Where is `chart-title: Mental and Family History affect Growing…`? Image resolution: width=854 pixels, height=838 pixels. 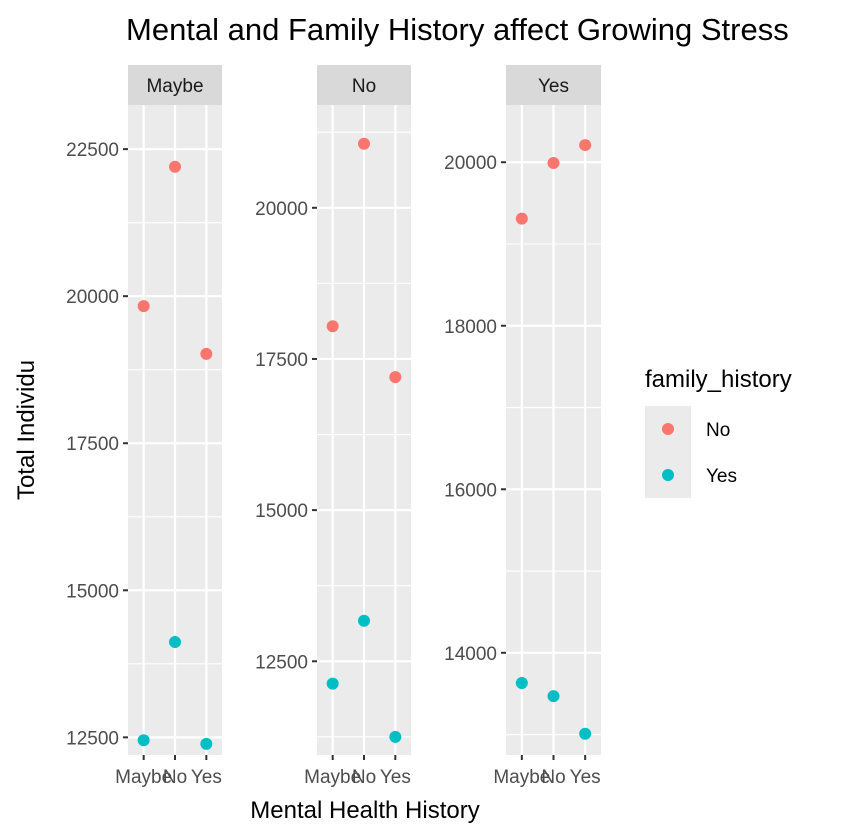
chart-title: Mental and Family History affect Growing… is located at coordinates (457, 29).